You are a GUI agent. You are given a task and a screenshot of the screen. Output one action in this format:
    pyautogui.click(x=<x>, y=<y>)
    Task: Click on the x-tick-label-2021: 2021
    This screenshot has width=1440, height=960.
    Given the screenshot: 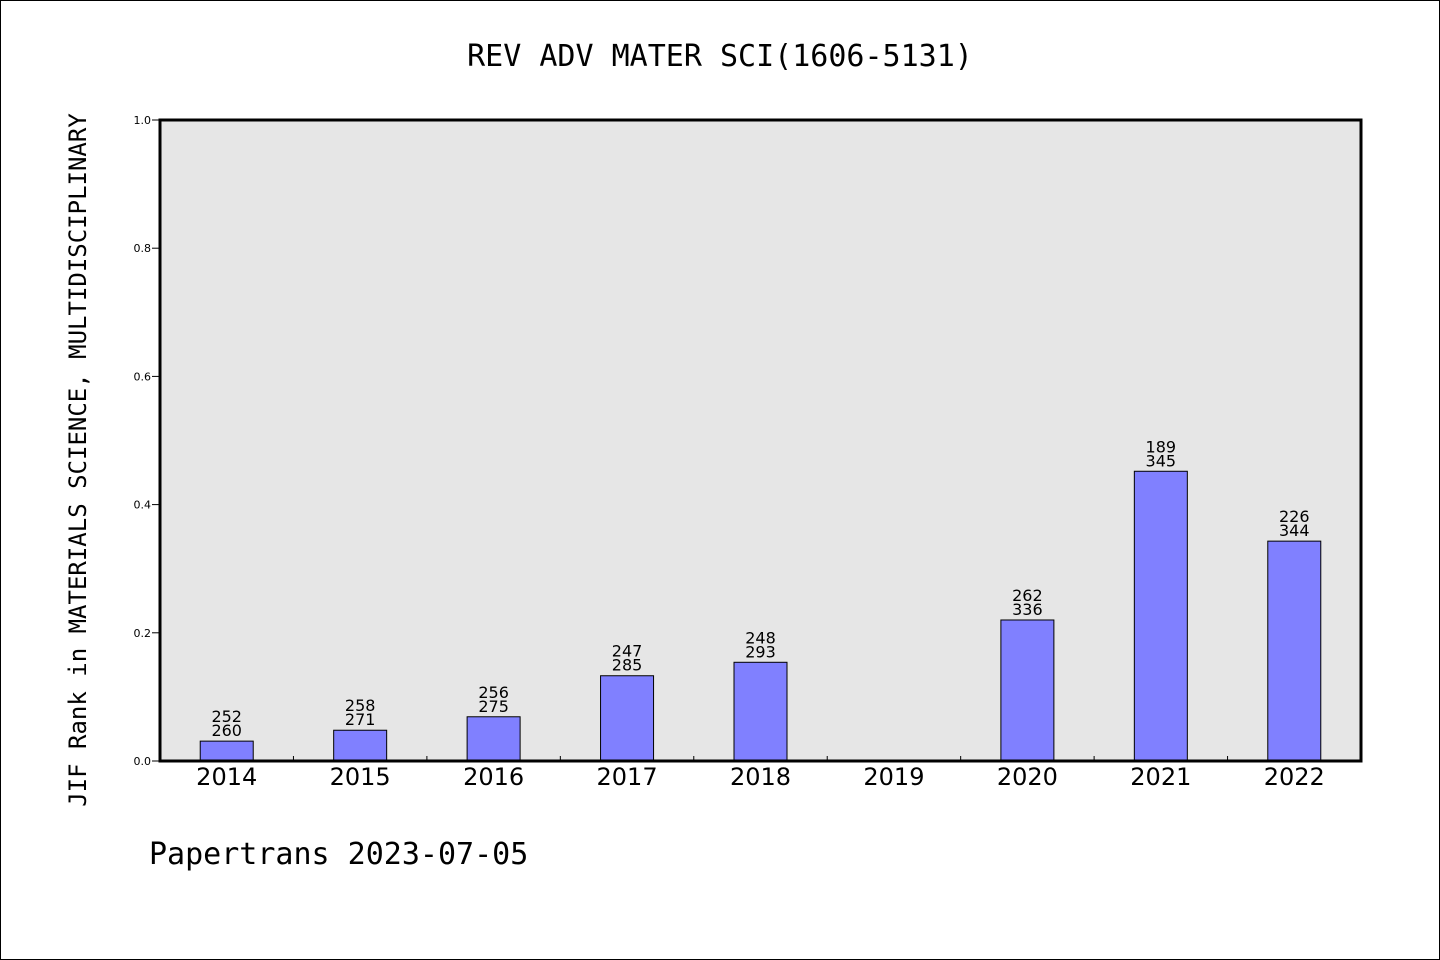 What is the action you would take?
    pyautogui.click(x=1160, y=777)
    